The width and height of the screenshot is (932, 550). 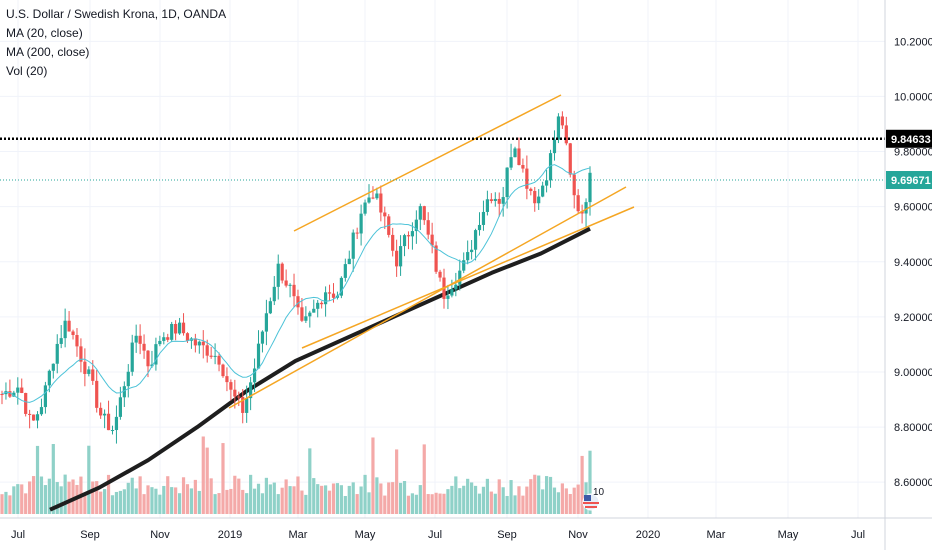 What do you see at coordinates (27, 71) in the screenshot?
I see `volume-legend: Vol (20)` at bounding box center [27, 71].